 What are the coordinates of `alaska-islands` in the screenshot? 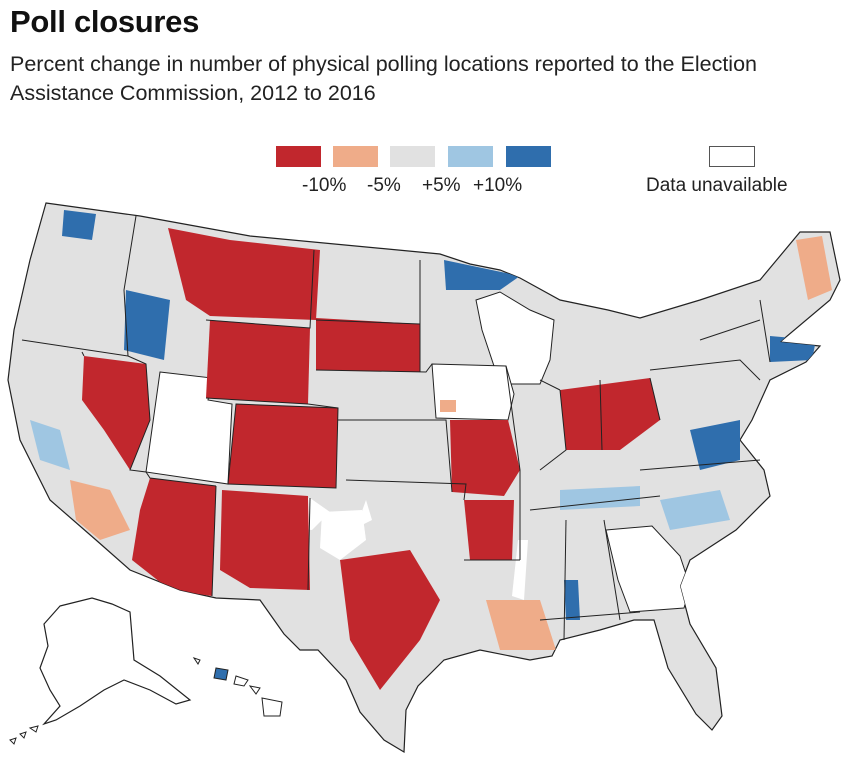 It's located at (24, 735).